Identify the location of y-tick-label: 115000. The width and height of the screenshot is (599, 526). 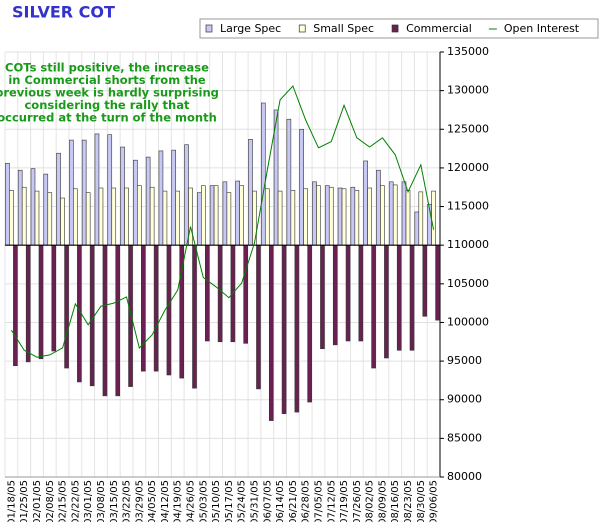
(468, 206).